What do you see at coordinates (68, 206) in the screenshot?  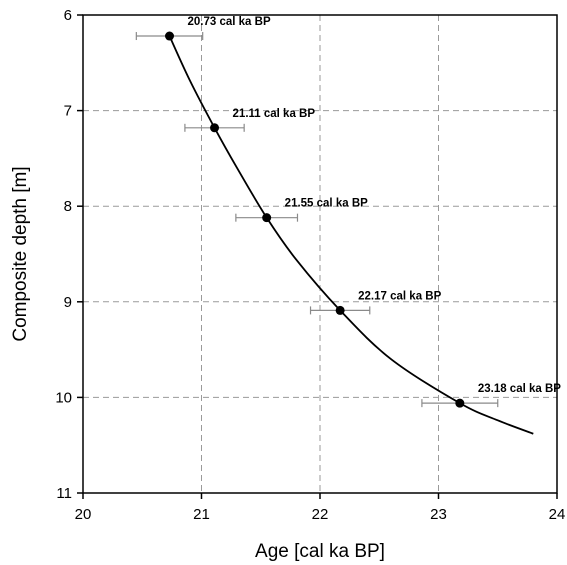 I see `y-tick-label: 8` at bounding box center [68, 206].